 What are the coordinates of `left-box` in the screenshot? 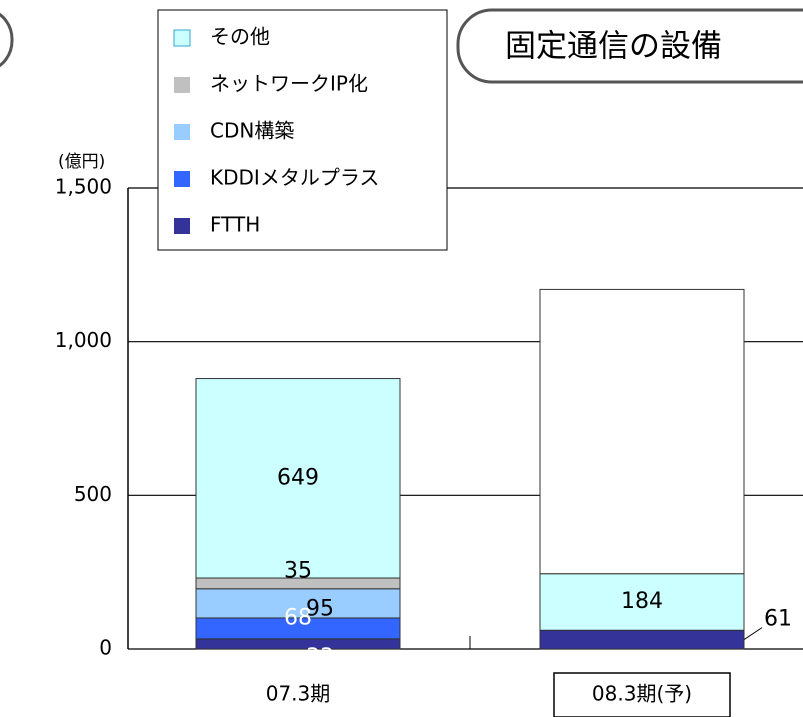 It's located at (7, 40).